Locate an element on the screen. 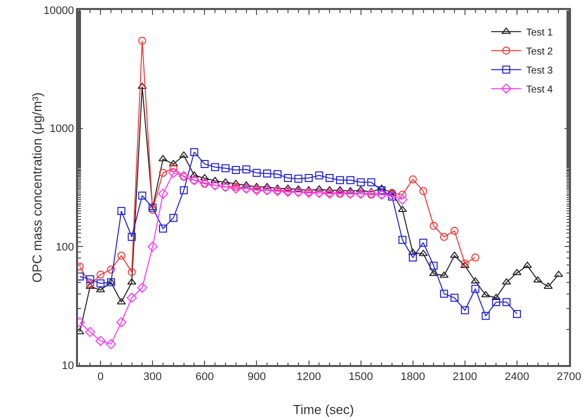  legend-label: Test 1 is located at coordinates (540, 33).